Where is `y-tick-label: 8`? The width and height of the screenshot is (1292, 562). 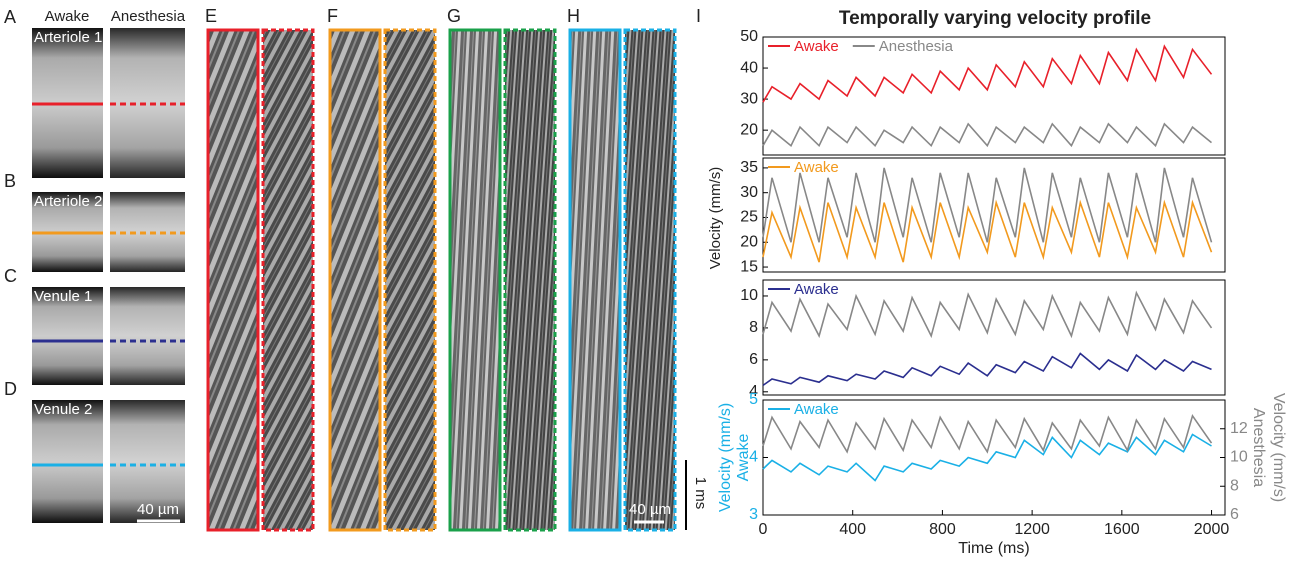 y-tick-label: 8 is located at coordinates (753, 327).